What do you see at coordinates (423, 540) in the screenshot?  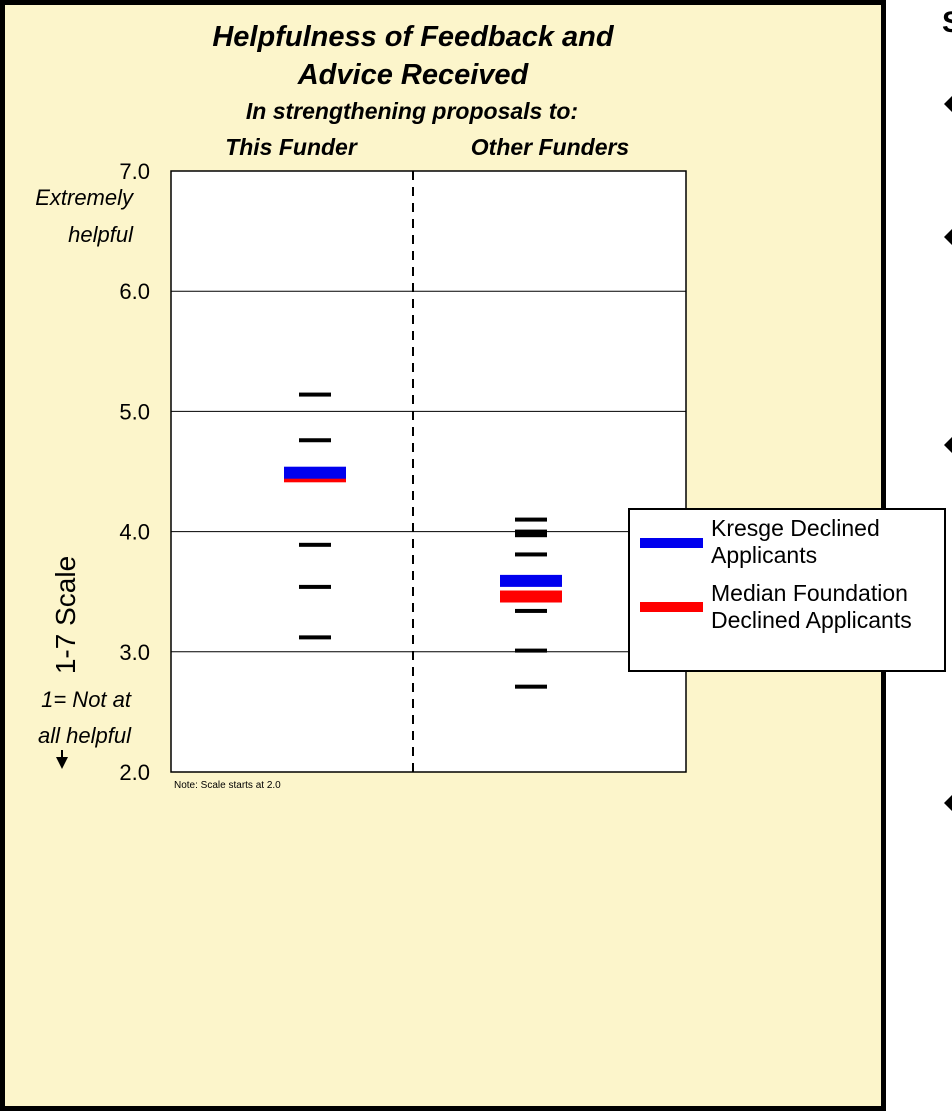 I see `data-marks` at bounding box center [423, 540].